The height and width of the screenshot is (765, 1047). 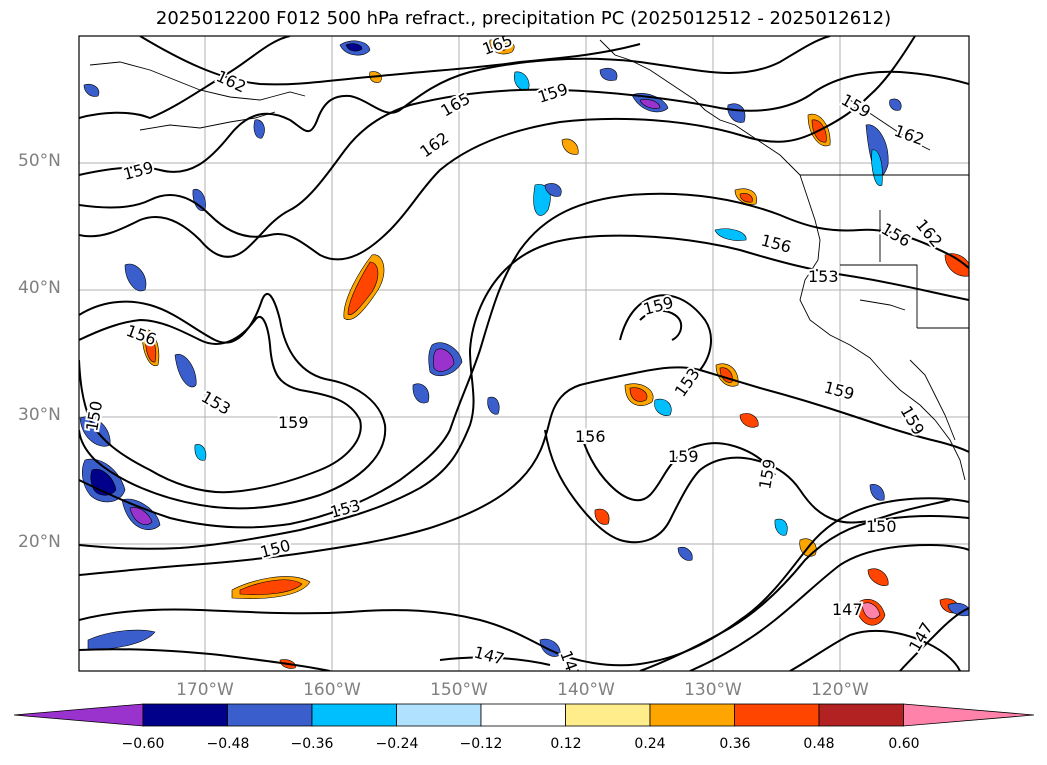 I want to click on lon-label-130w: 130°W, so click(x=713, y=690).